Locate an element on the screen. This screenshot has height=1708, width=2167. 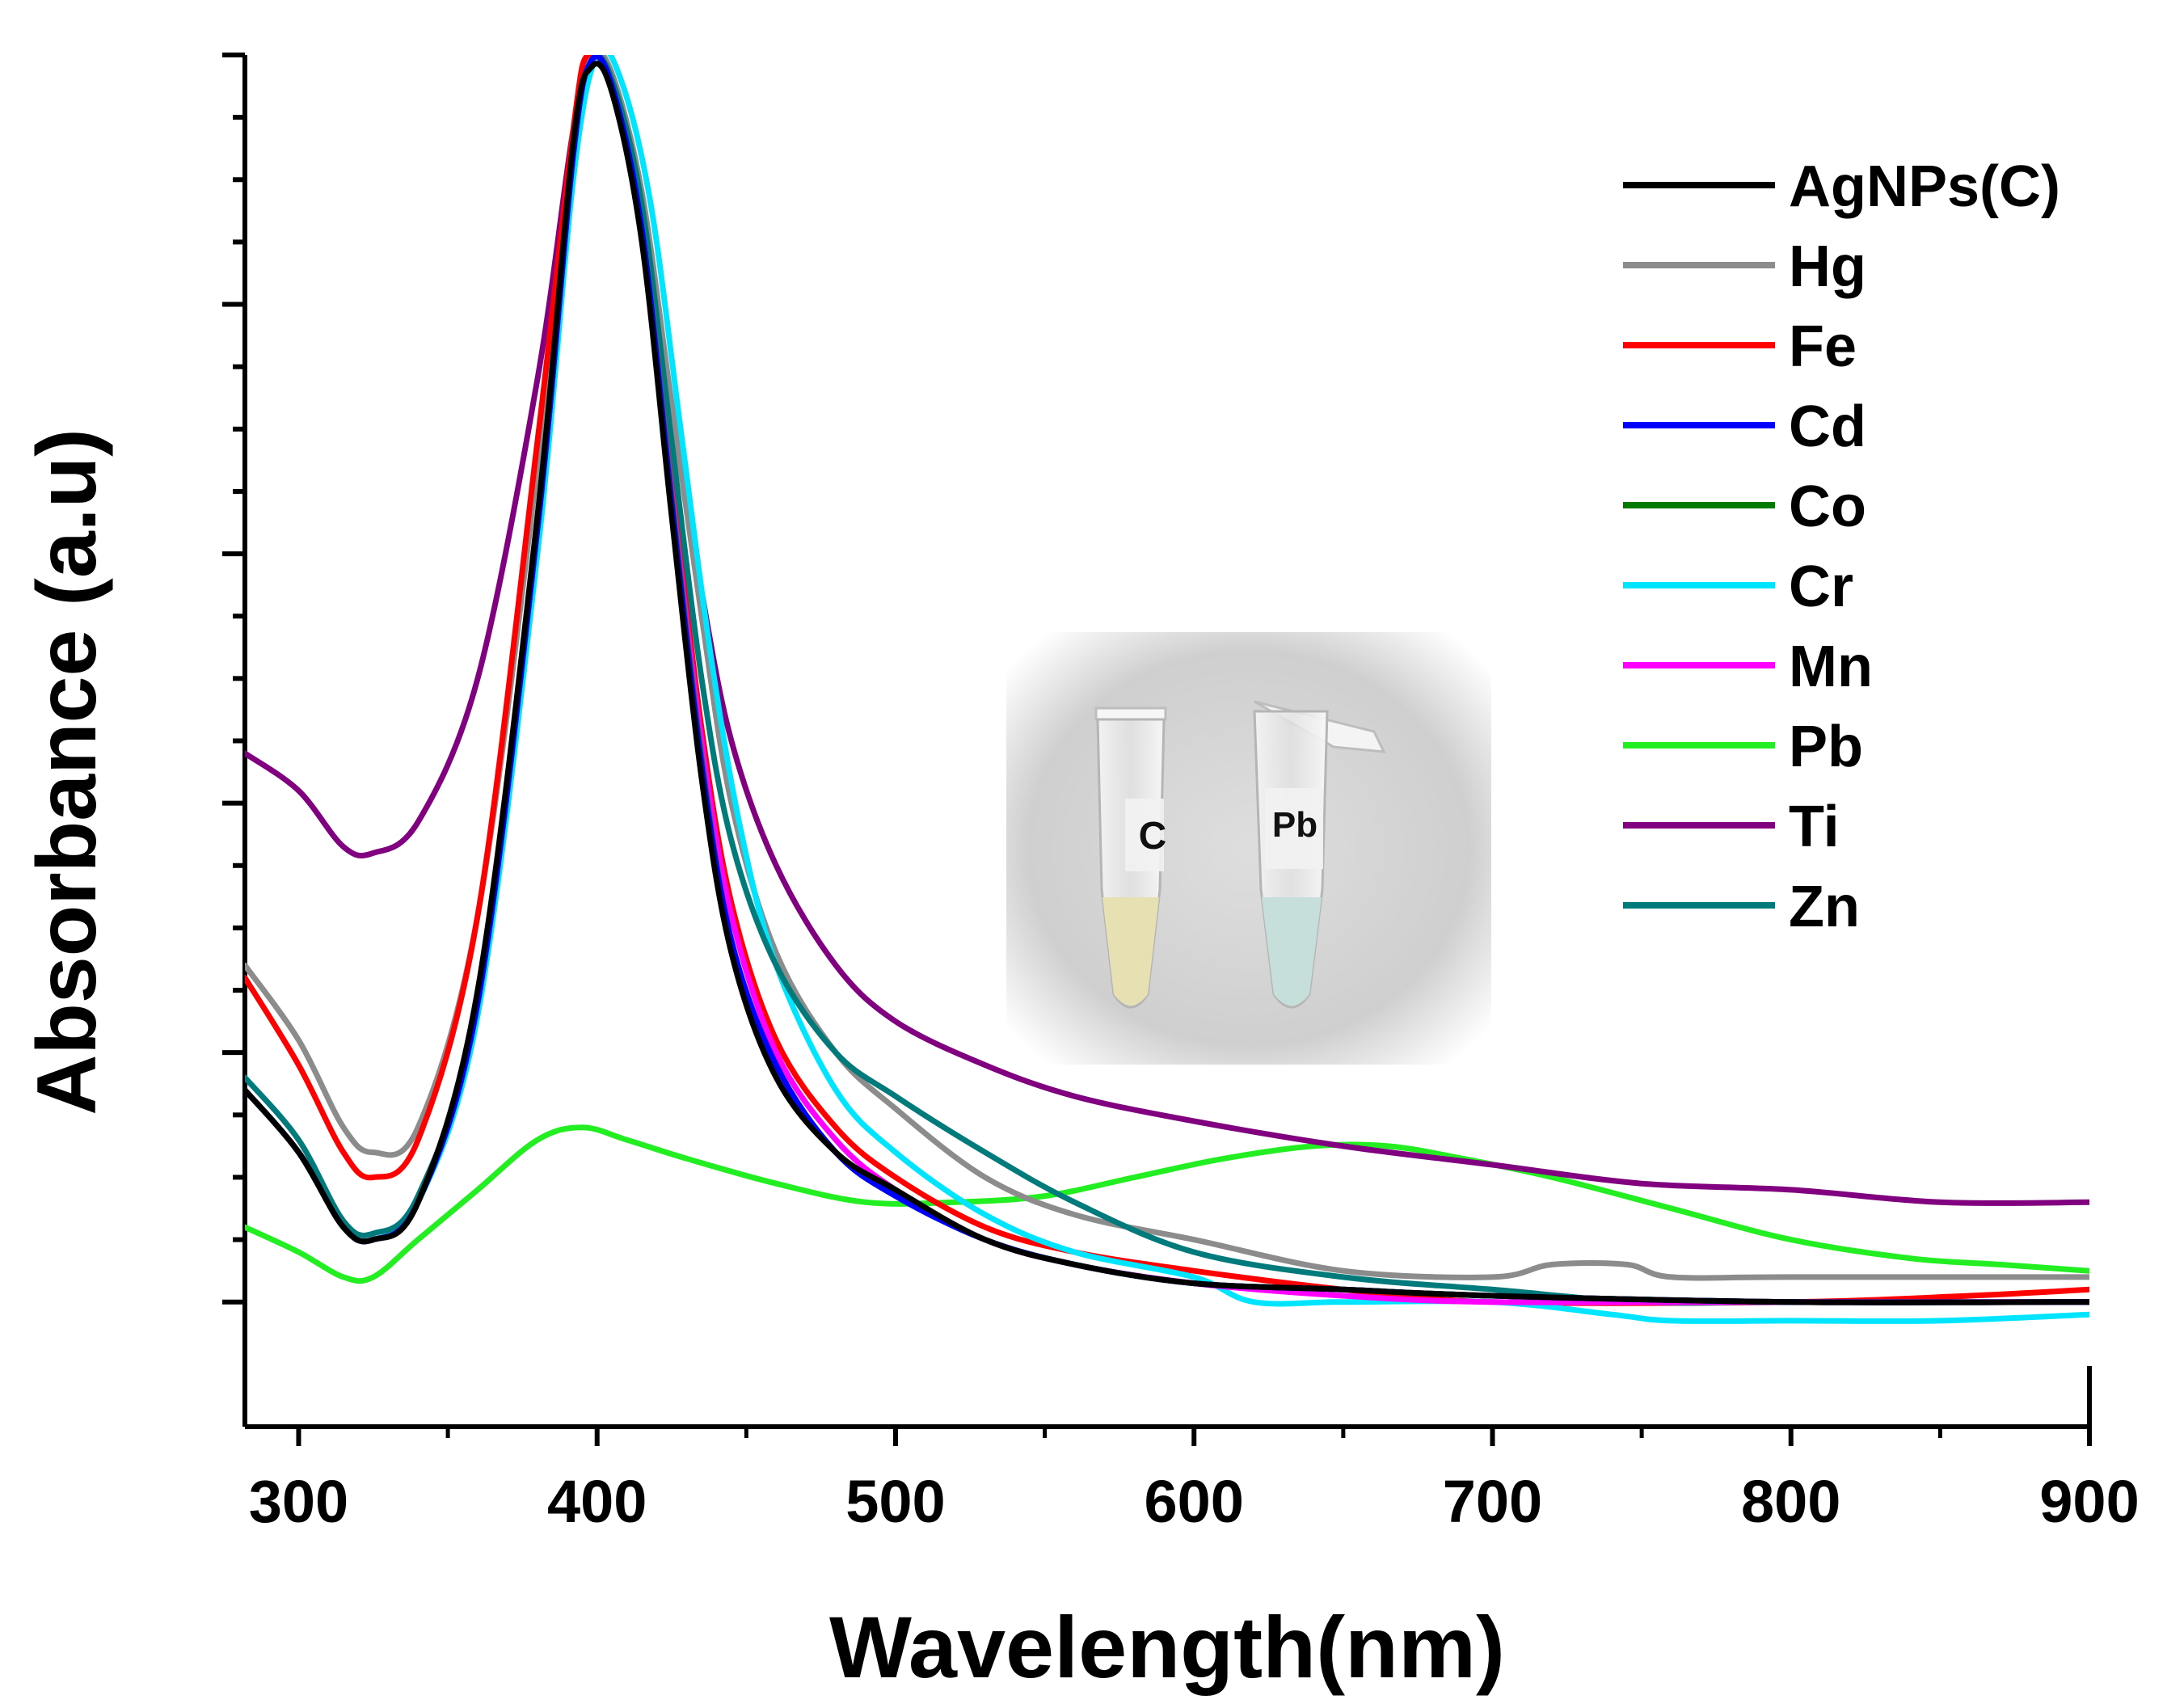
x-tick-label-500: 500 is located at coordinates (895, 1502).